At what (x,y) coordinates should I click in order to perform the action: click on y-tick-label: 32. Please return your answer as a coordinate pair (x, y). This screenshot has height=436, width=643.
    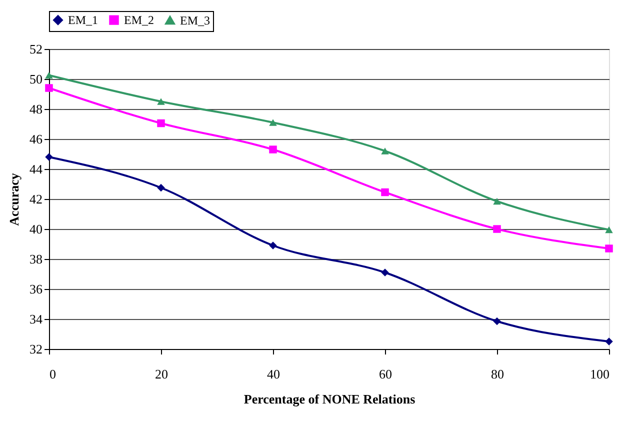
    Looking at the image, I should click on (36, 349).